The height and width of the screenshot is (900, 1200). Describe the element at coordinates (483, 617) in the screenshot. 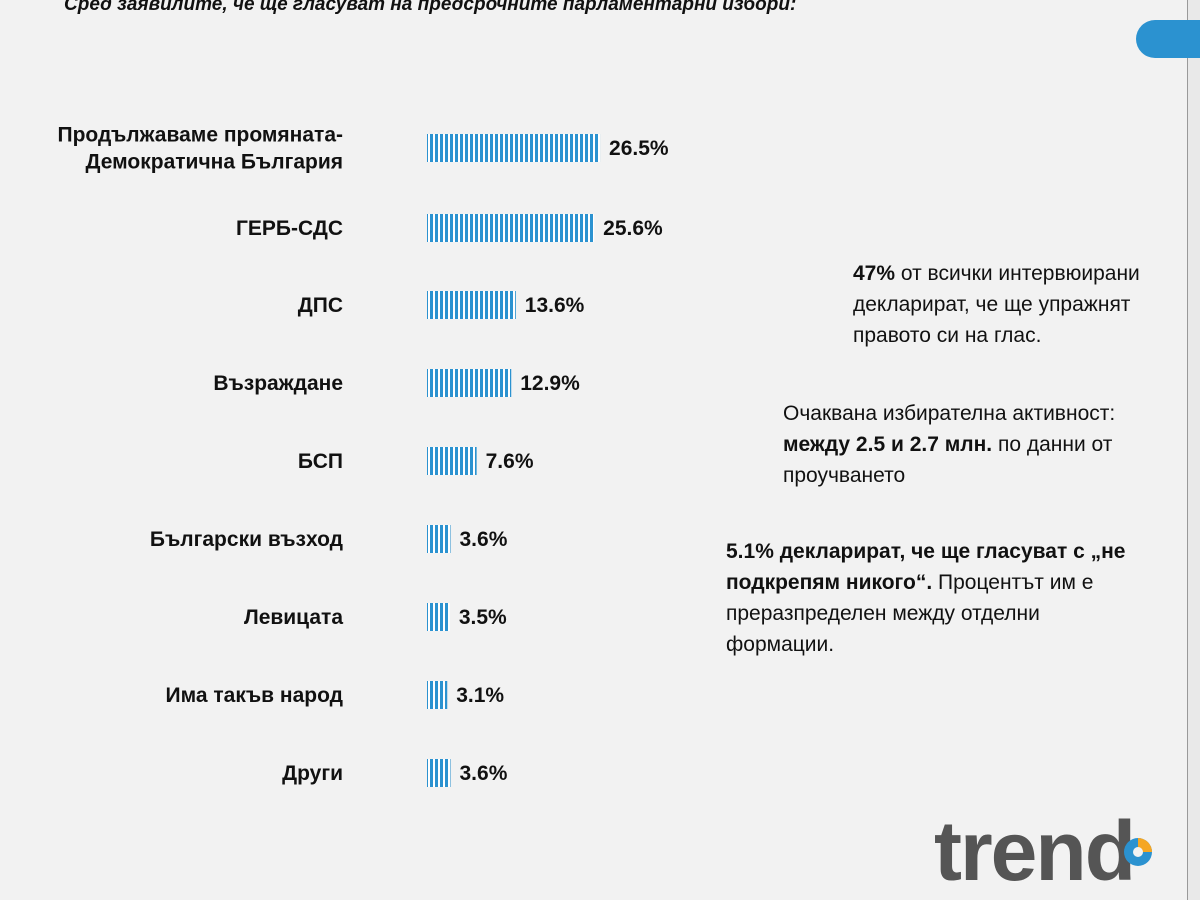

I see `value-label: 3.5%` at that location.